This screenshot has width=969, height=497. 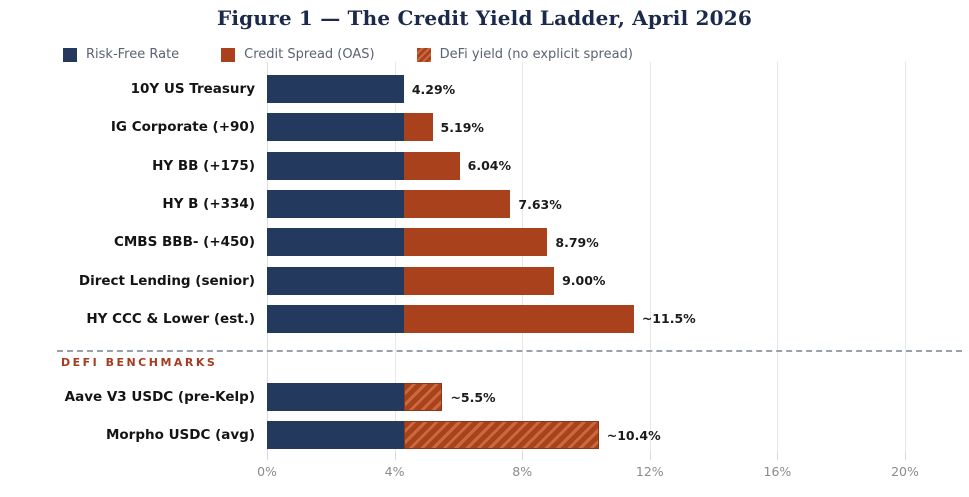 I want to click on chart-row: IG Corporate (+90) 5.19%, so click(x=484, y=127).